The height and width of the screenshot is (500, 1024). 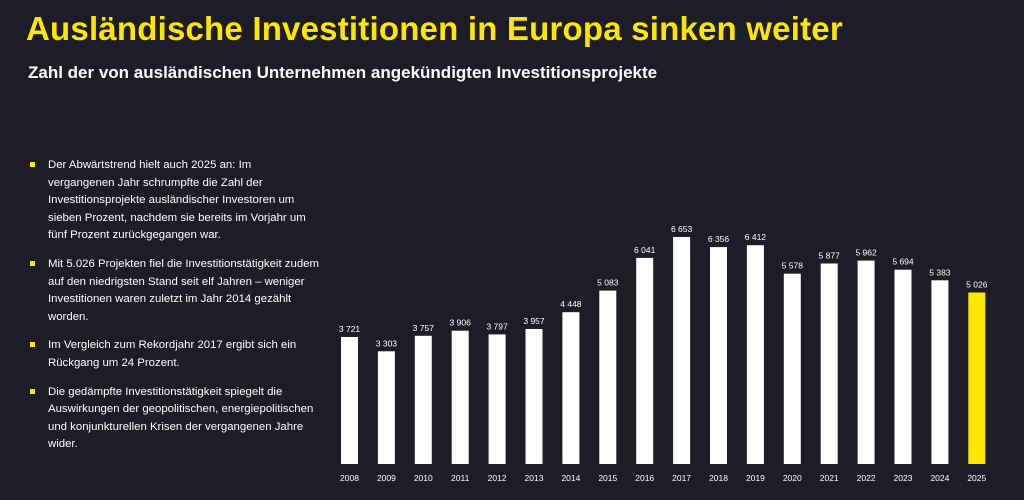 I want to click on x-tick-label-2017: 2017, so click(x=681, y=478).